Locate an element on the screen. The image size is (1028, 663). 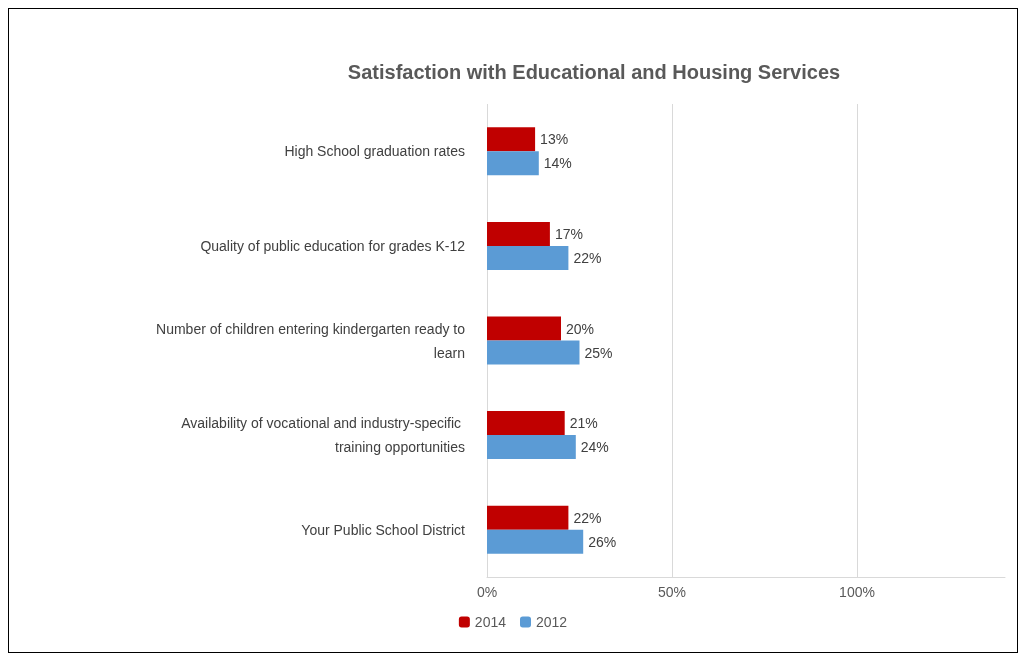
data-label: 24% is located at coordinates (594, 447).